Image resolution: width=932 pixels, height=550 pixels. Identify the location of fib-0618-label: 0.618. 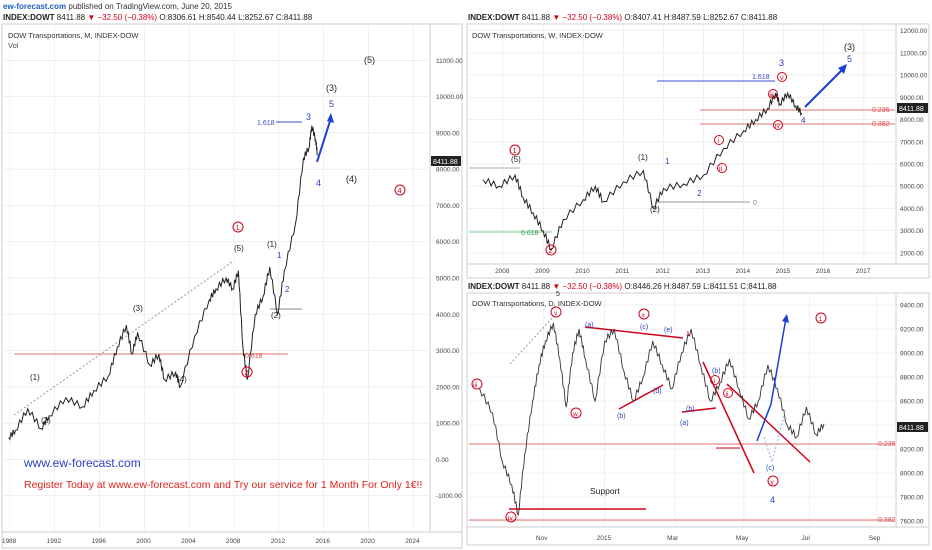
(254, 356).